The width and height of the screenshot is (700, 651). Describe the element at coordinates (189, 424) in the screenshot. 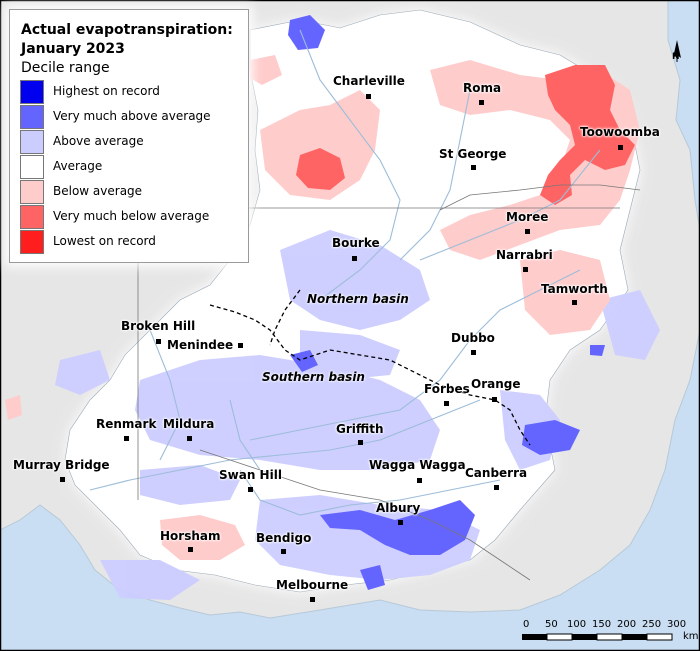

I see `town-label-mildura: Mildura` at that location.